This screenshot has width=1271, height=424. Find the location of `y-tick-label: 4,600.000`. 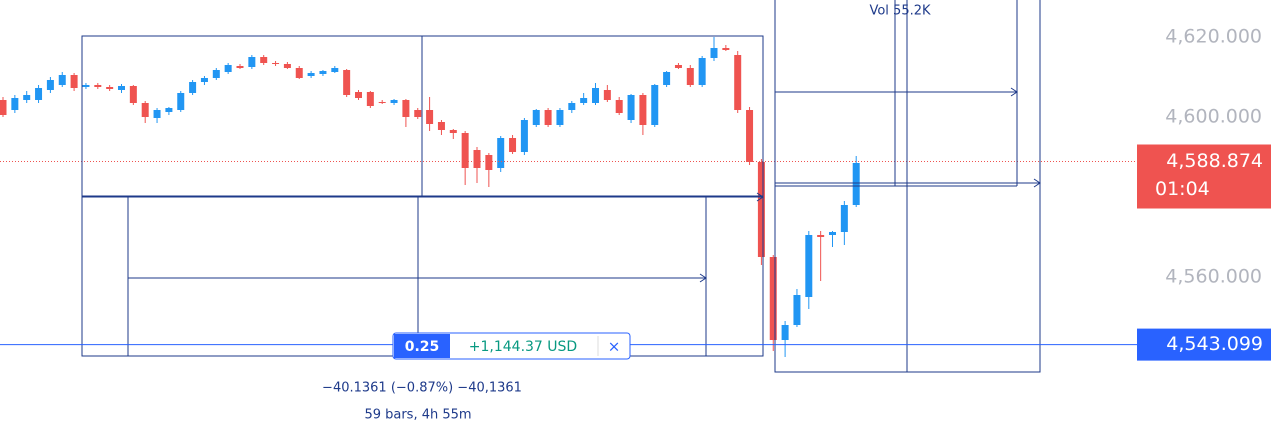

y-tick-label: 4,600.000 is located at coordinates (1213, 117).